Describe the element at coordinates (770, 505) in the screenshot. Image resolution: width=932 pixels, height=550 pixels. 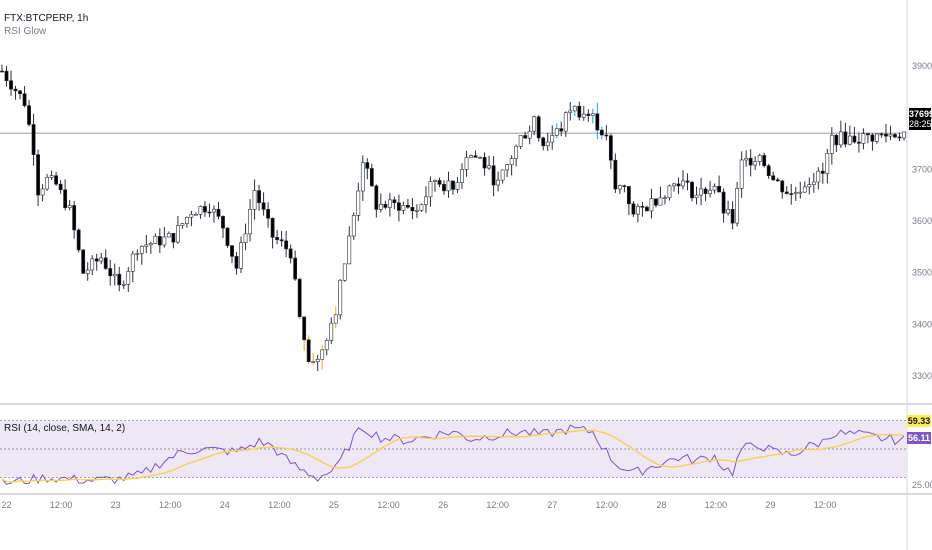
I see `time-axis-label: 29` at that location.